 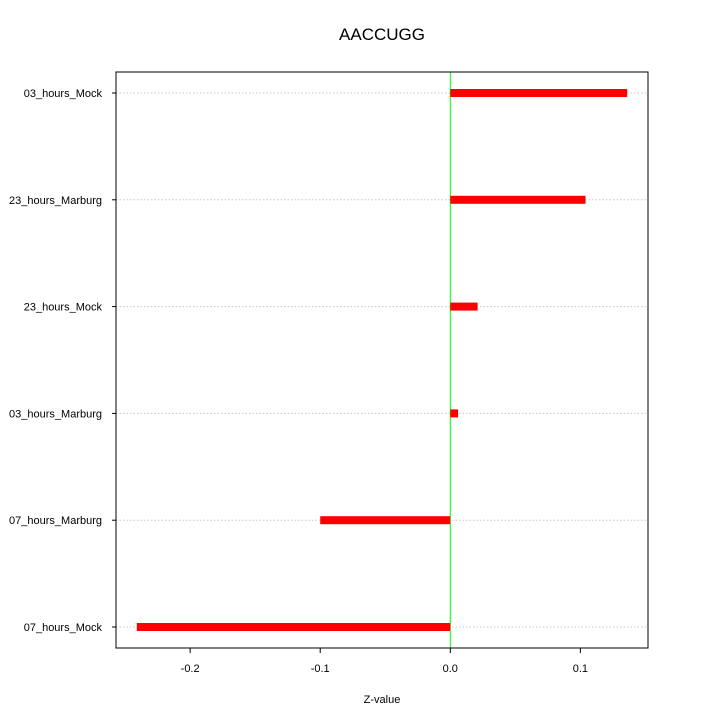 I want to click on x-tick-label: -0.1, so click(x=320, y=669).